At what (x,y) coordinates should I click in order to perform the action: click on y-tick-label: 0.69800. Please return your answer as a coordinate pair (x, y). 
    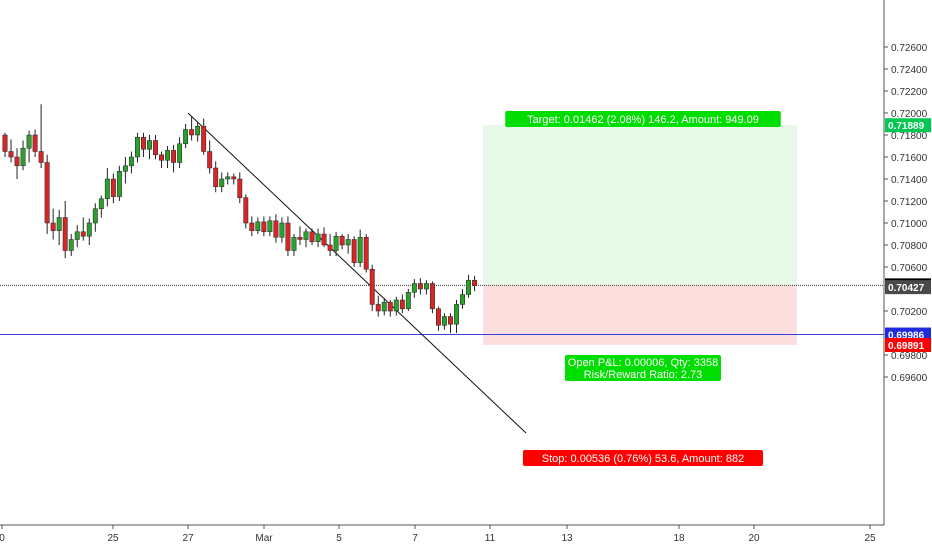
    Looking at the image, I should click on (909, 356).